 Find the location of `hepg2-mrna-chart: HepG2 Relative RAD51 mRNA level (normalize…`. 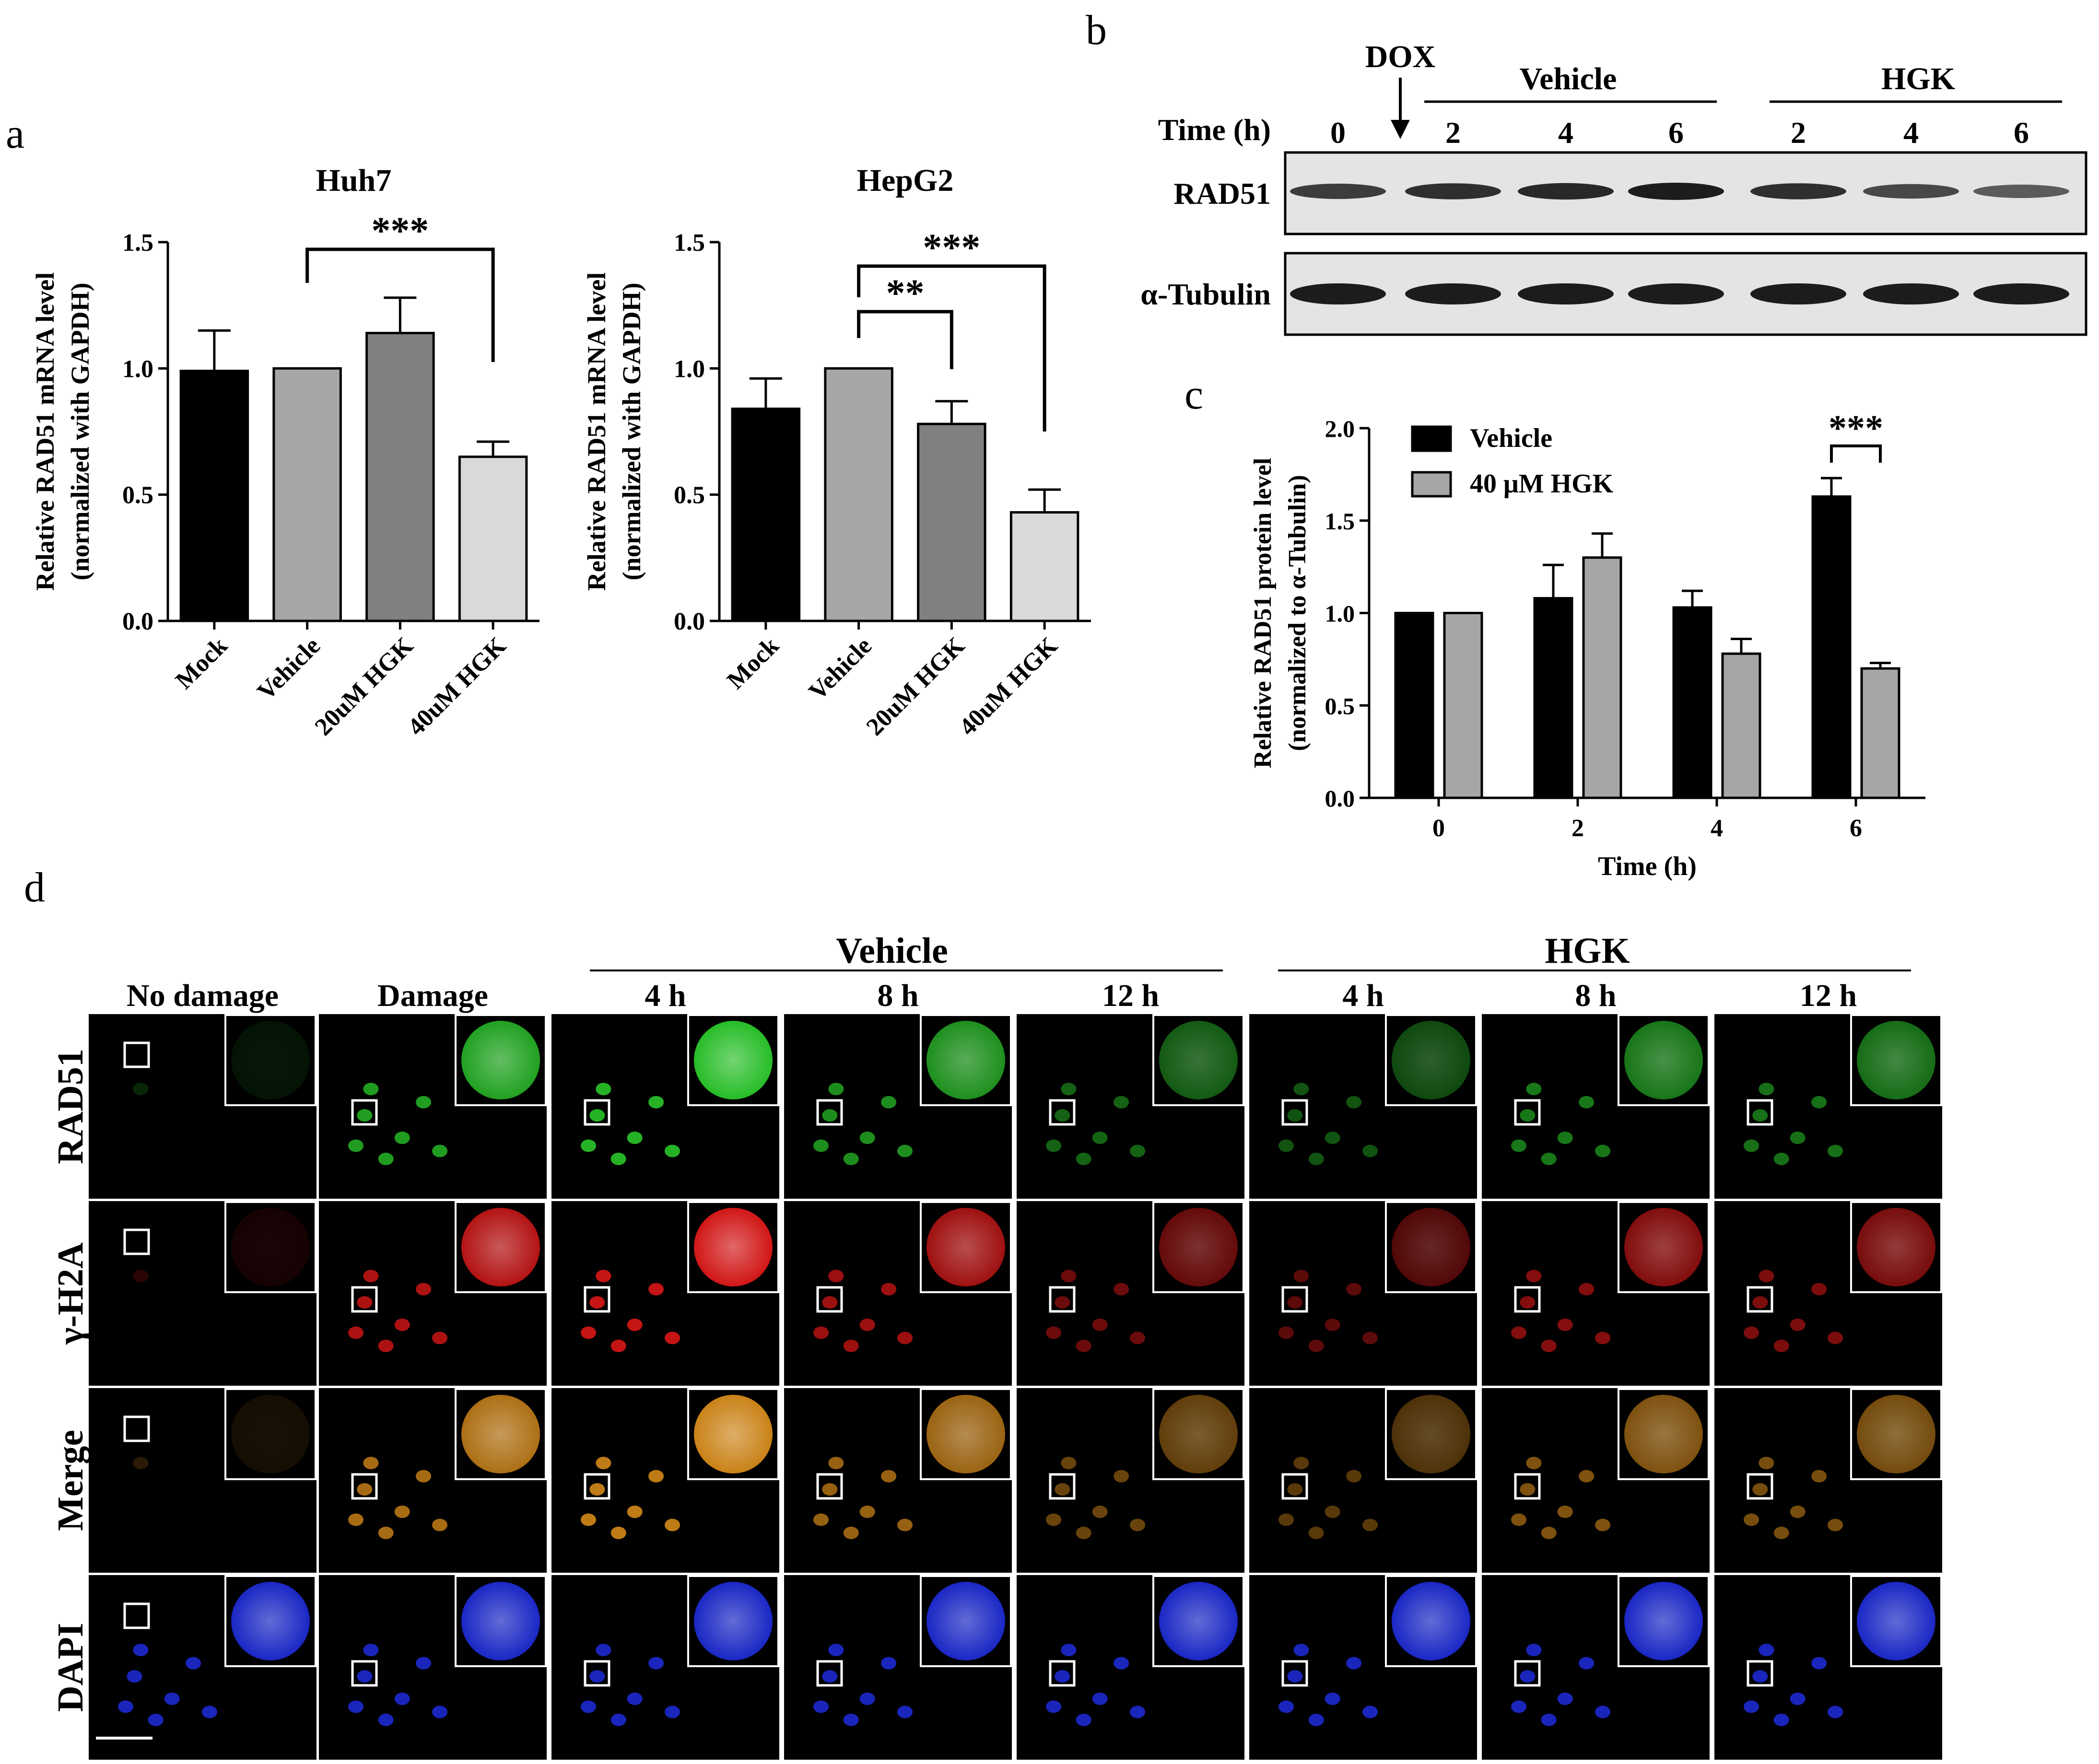

hepg2-mrna-chart: HepG2 Relative RAD51 mRNA level (normalize… is located at coordinates (837, 452).